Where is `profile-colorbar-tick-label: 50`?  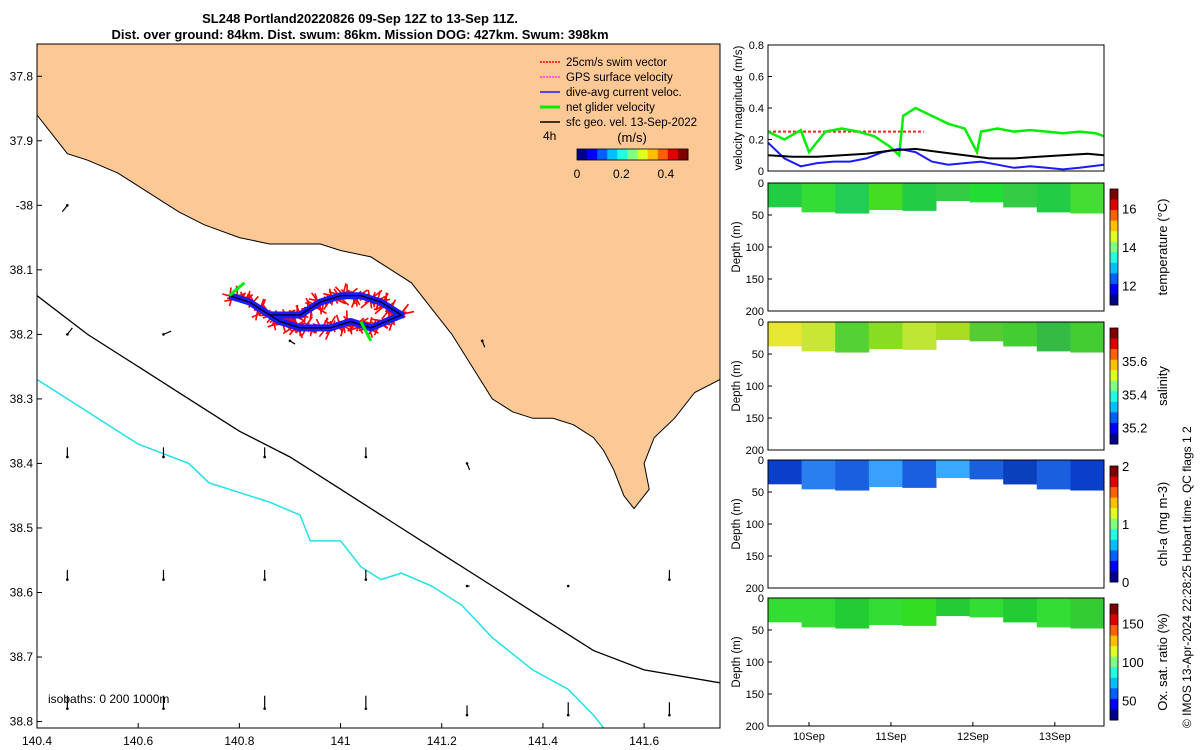 profile-colorbar-tick-label: 50 is located at coordinates (1129, 701).